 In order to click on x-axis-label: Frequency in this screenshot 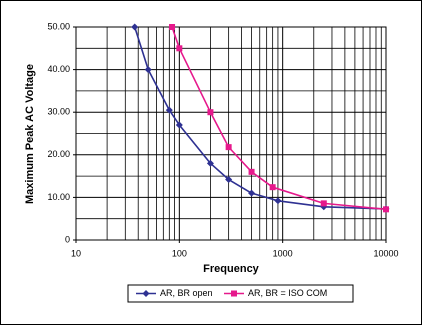, I will do `click(231, 269)`.